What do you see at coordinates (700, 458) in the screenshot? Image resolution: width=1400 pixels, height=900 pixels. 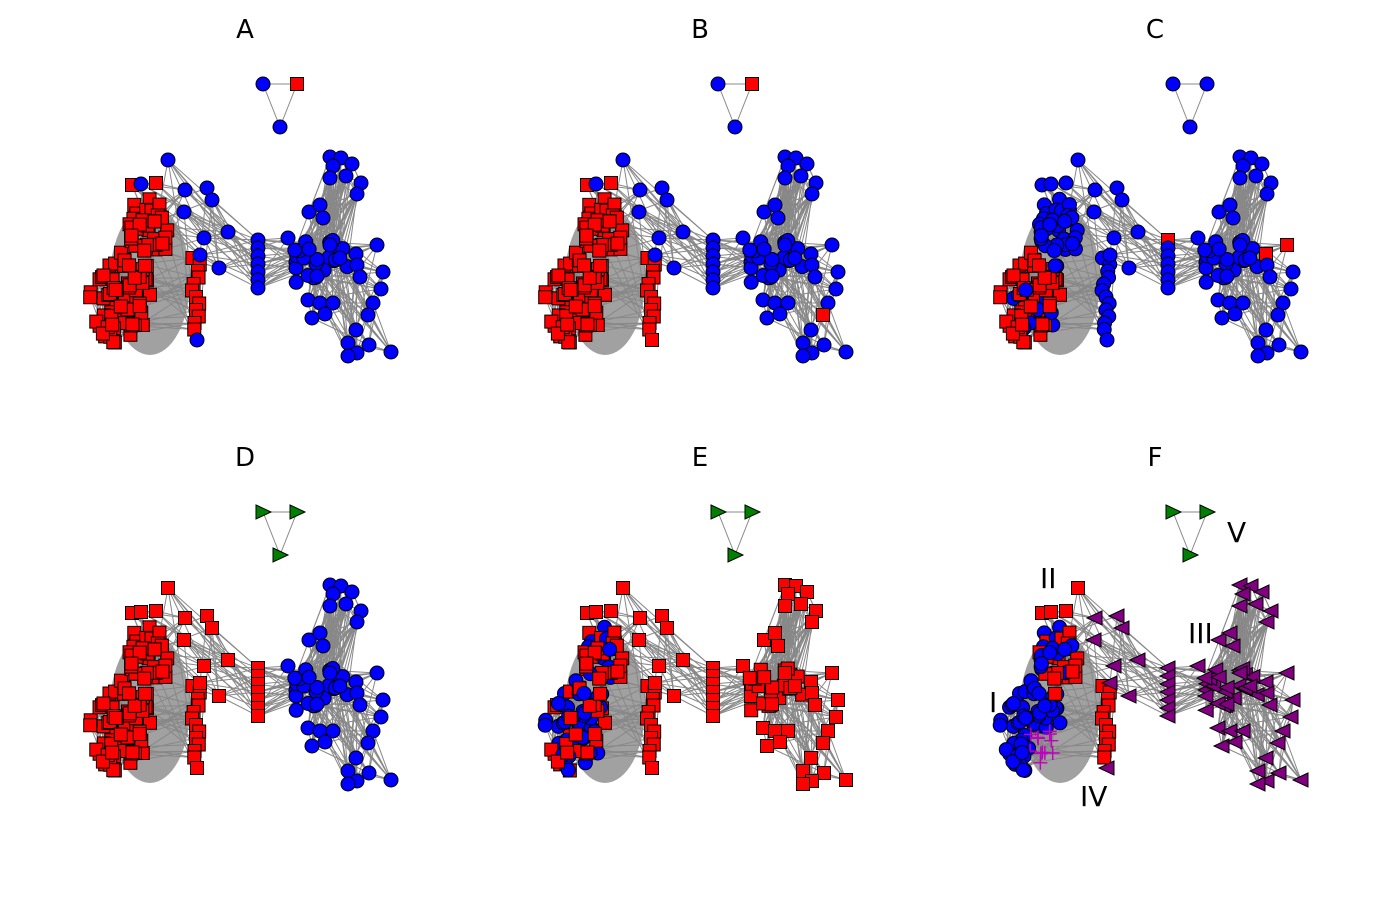 I see `panel-title-e: E` at bounding box center [700, 458].